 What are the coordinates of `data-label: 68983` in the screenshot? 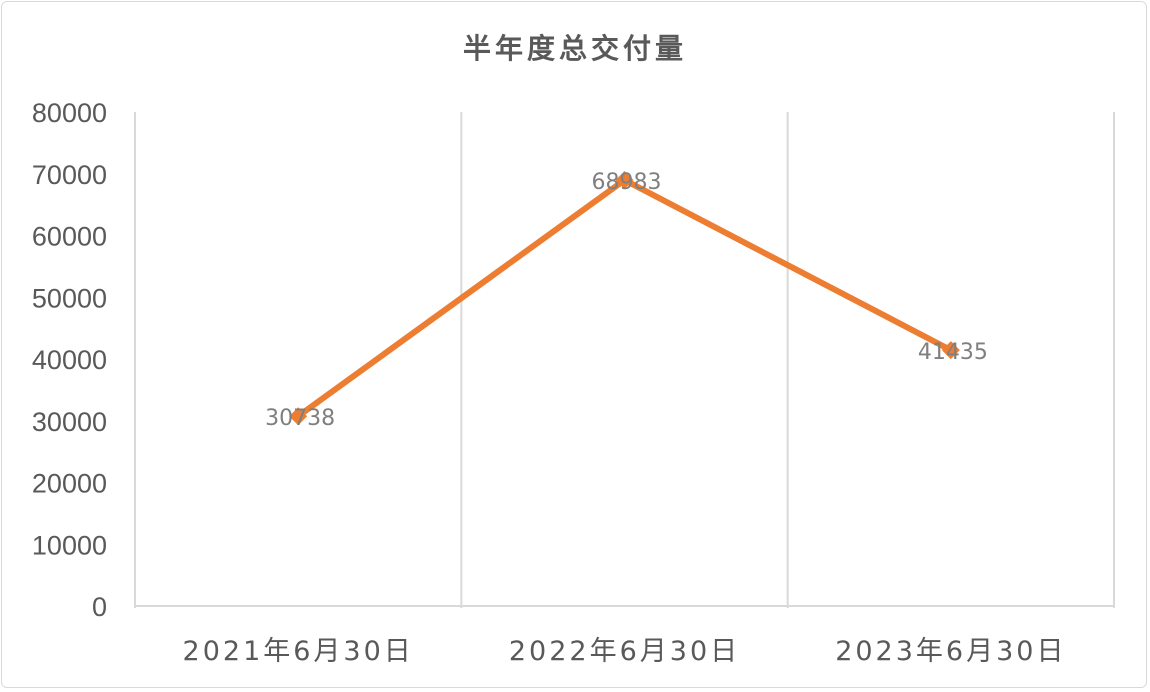 It's located at (627, 182).